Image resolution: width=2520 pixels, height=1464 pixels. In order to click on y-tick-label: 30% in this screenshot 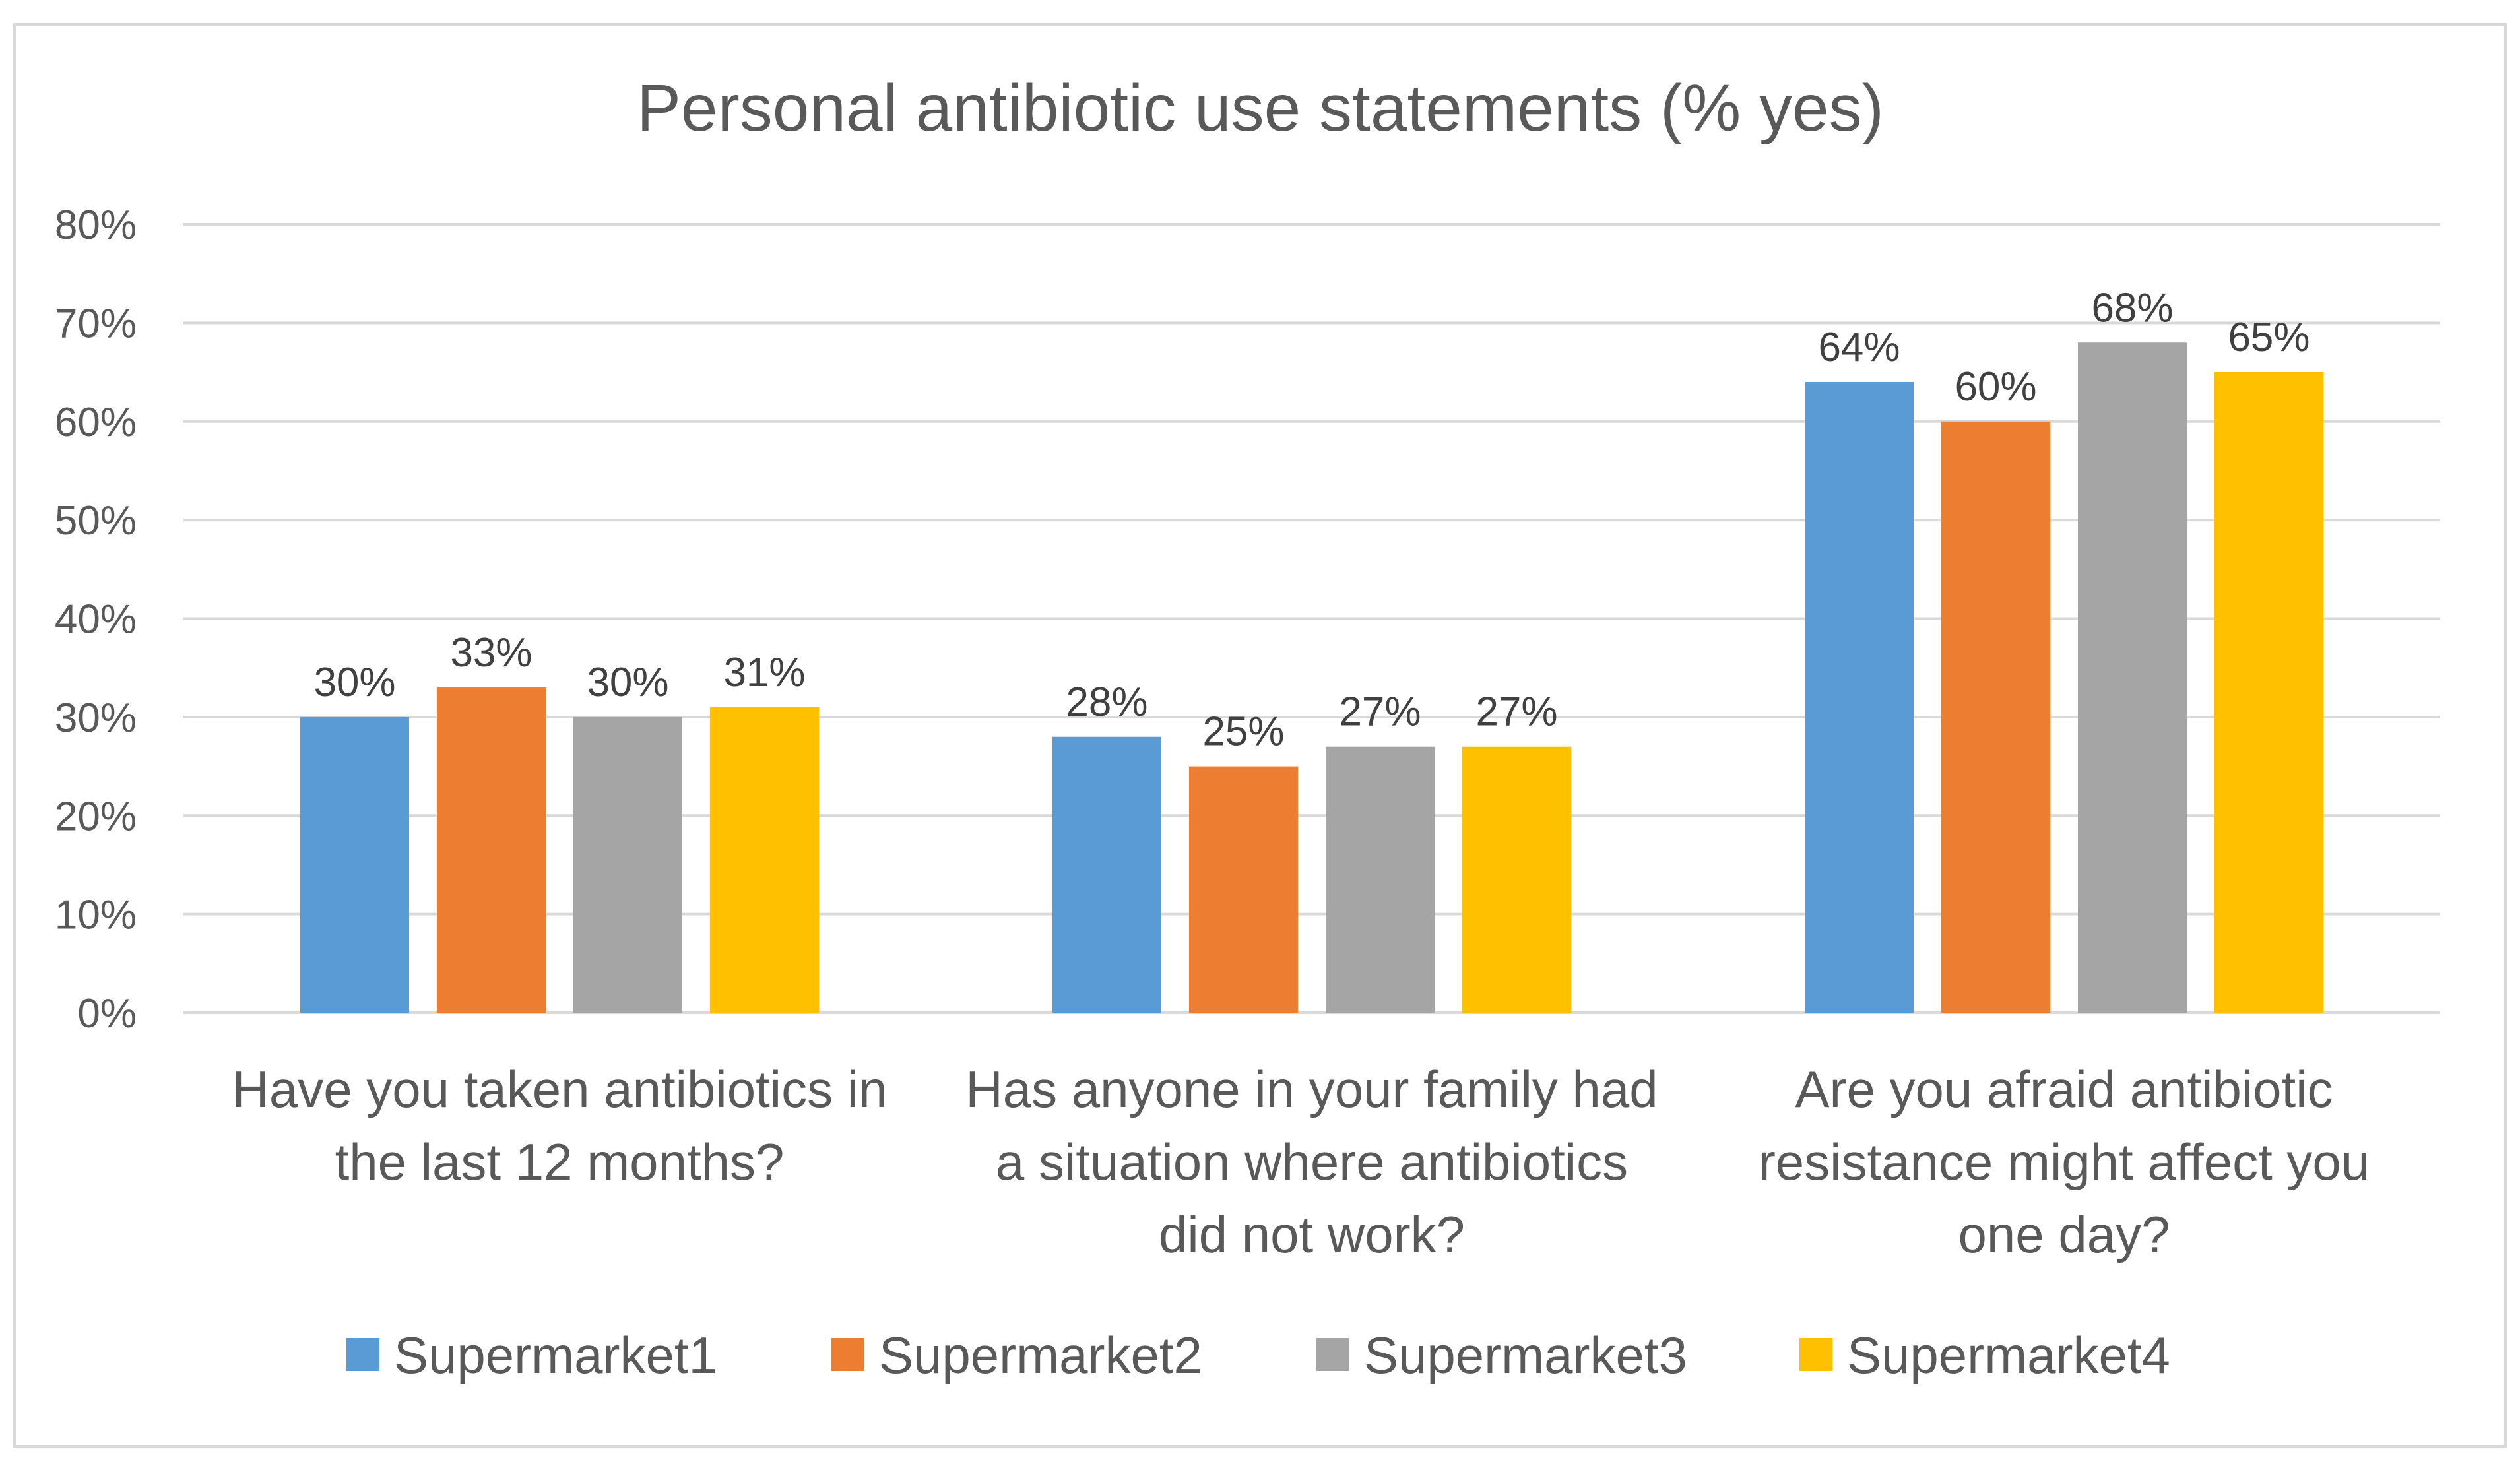, I will do `click(96, 718)`.